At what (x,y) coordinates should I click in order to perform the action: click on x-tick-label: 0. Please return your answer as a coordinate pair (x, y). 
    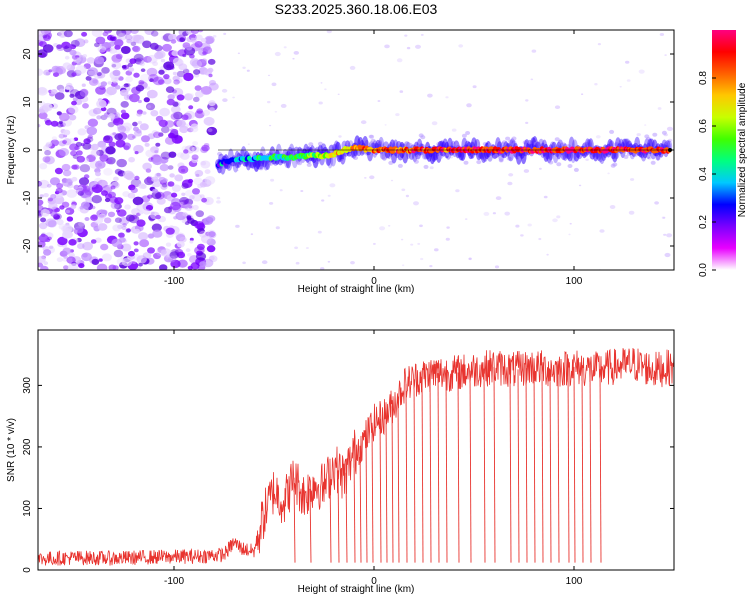
    Looking at the image, I should click on (374, 581).